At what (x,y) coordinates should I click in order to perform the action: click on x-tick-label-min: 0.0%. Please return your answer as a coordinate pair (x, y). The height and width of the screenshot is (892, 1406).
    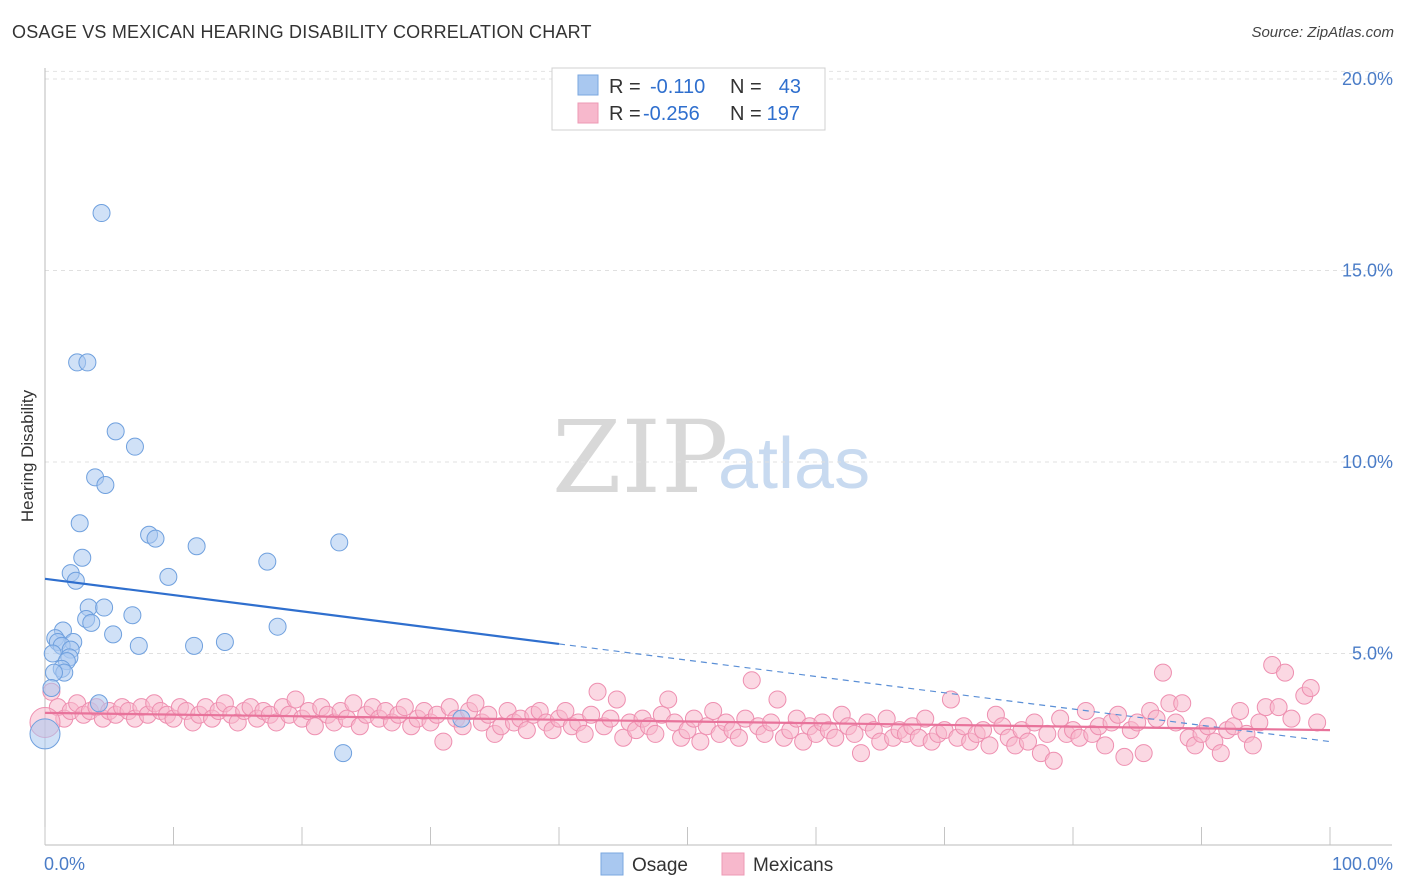
    Looking at the image, I should click on (64, 864).